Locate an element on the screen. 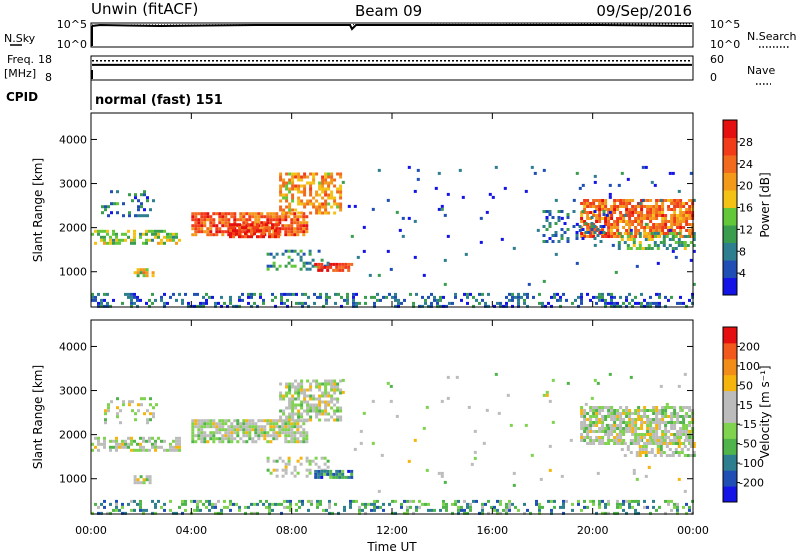 The height and width of the screenshot is (554, 800). nsearch-tick-top: 10^5 is located at coordinates (725, 24).